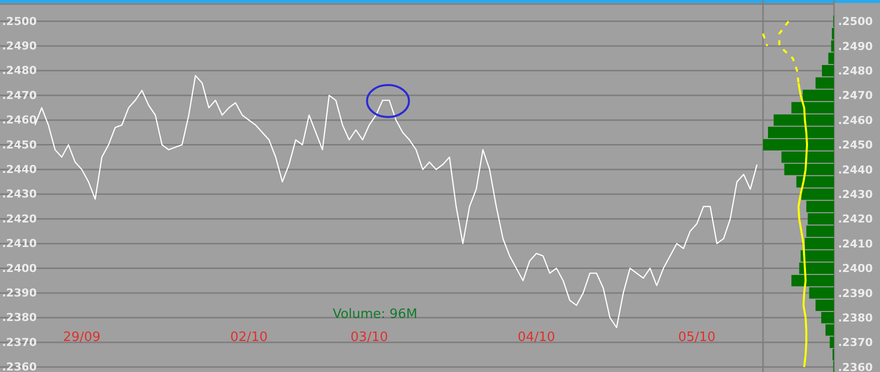  Describe the element at coordinates (82, 338) in the screenshot. I see `x-tick-label: 29/09` at that location.